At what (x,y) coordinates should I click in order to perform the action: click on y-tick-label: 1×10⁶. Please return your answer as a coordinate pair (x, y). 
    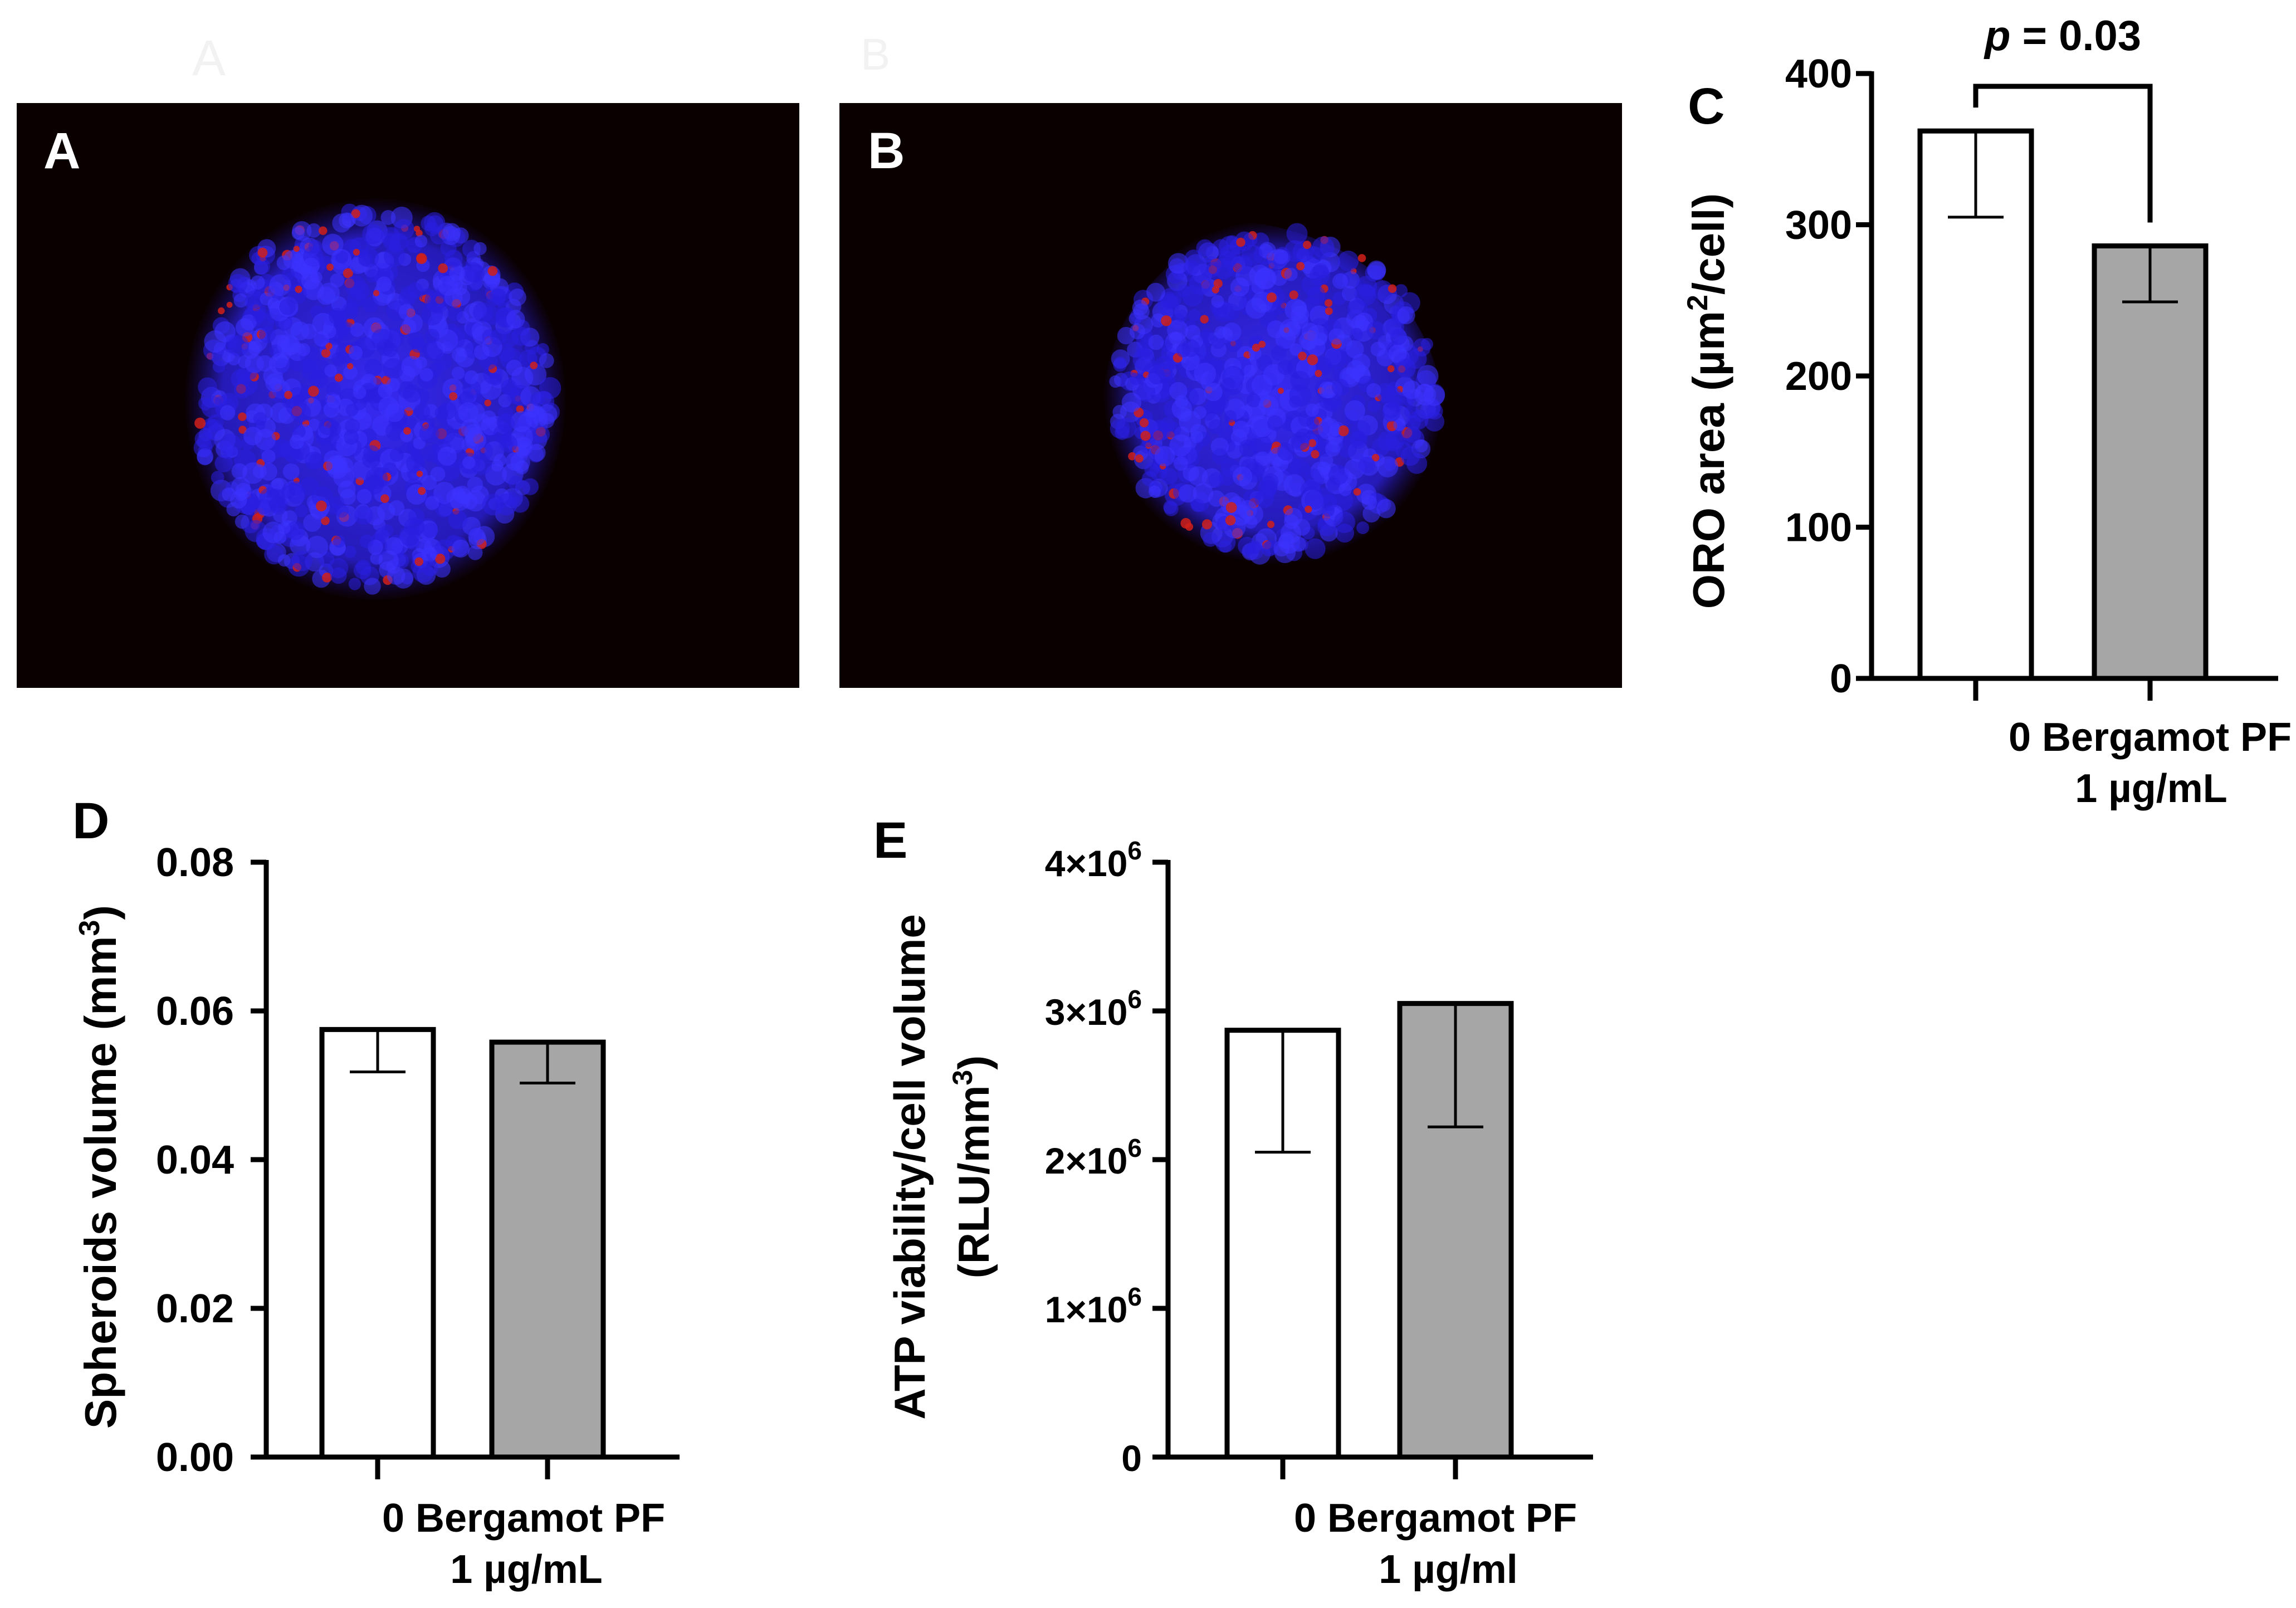
    Looking at the image, I should click on (1093, 1306).